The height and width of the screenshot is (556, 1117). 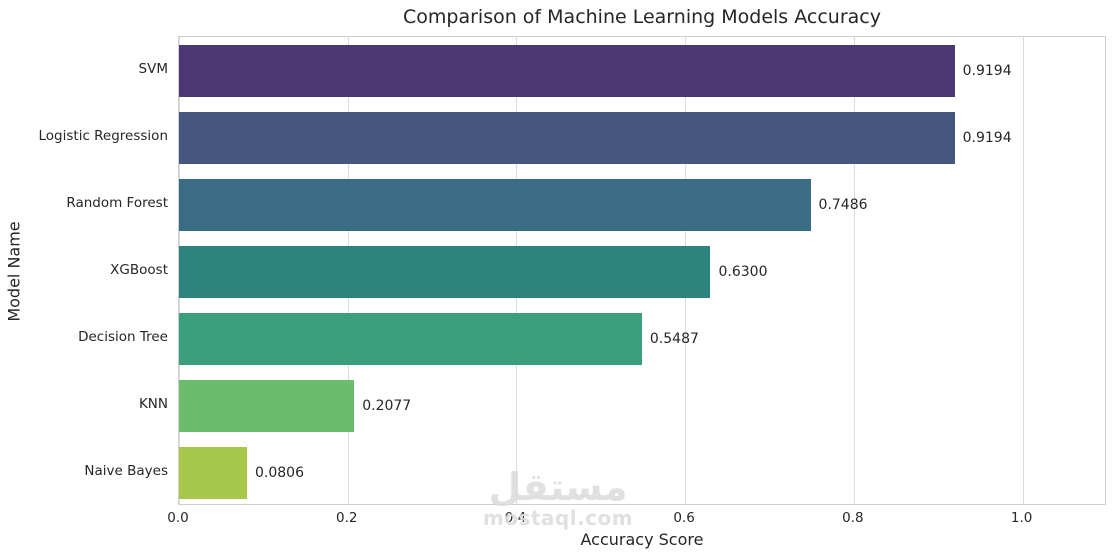 What do you see at coordinates (123, 336) in the screenshot?
I see `y-tick-label-decision-tree: Decision Tree` at bounding box center [123, 336].